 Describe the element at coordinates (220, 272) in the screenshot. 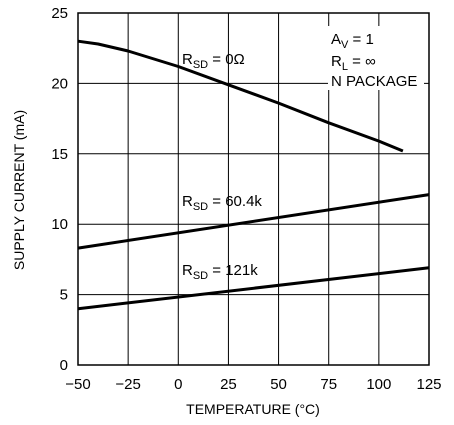

I see `series-label-rsd-121k: RSD = 121k` at that location.